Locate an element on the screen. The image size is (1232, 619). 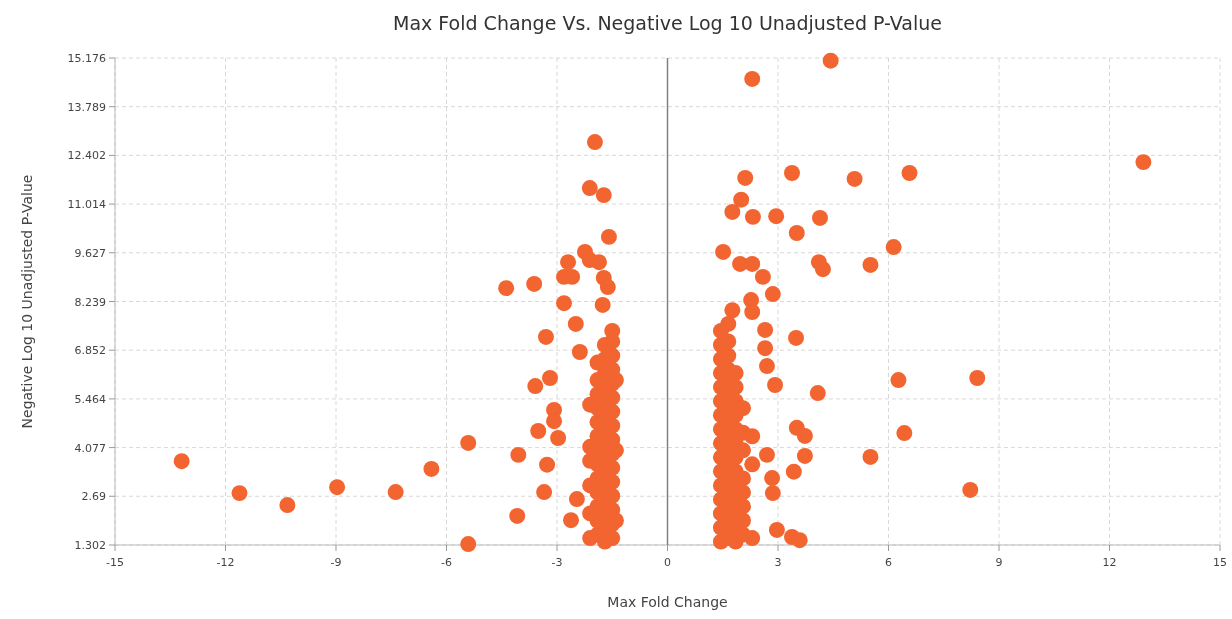
x-tick-label: -12 is located at coordinates (225, 562).